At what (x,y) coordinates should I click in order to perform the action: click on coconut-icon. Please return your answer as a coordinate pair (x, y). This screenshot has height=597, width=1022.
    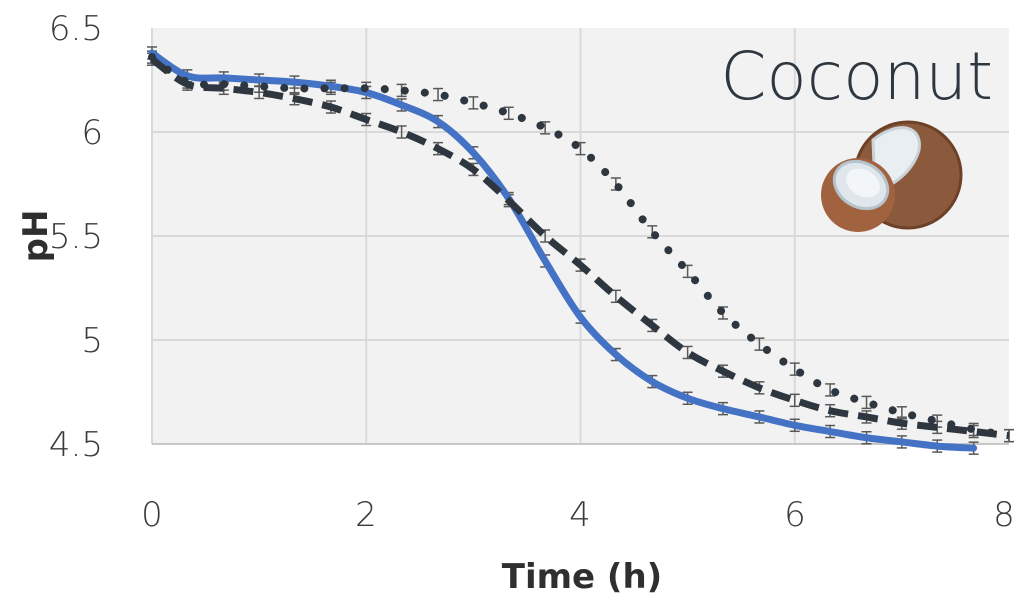
    Looking at the image, I should click on (892, 176).